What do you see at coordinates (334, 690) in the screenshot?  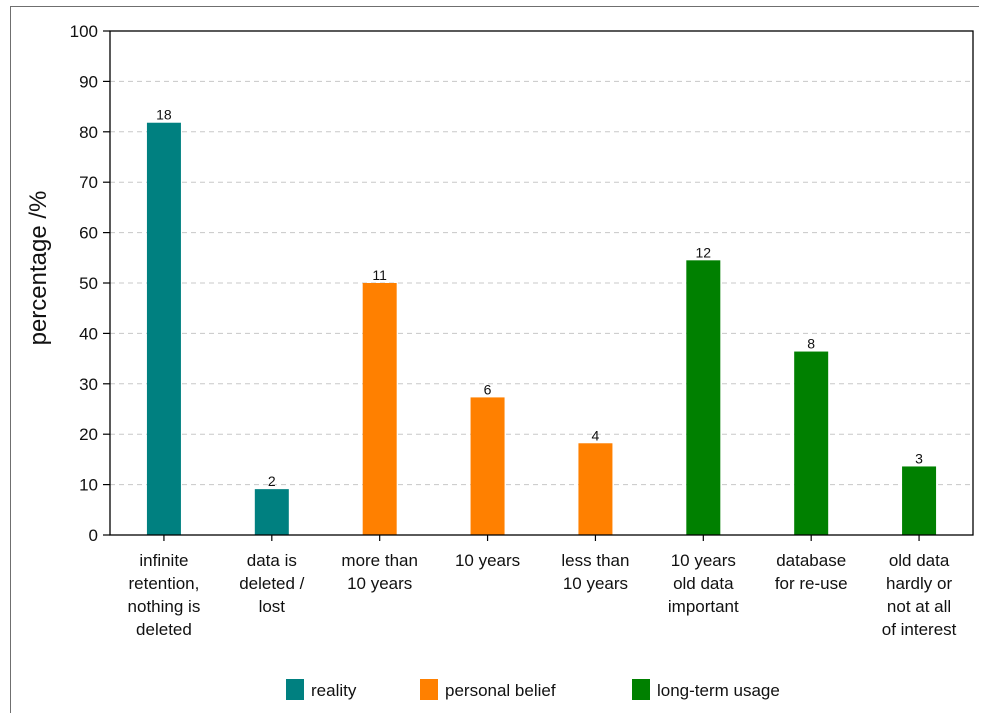 I see `legend-label: reality` at bounding box center [334, 690].